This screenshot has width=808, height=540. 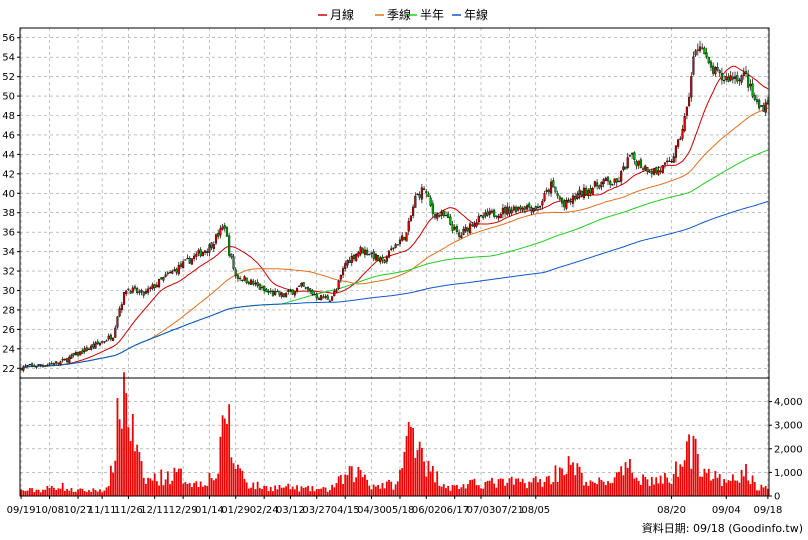 I want to click on date-tick-label: 04/15, so click(x=345, y=510).